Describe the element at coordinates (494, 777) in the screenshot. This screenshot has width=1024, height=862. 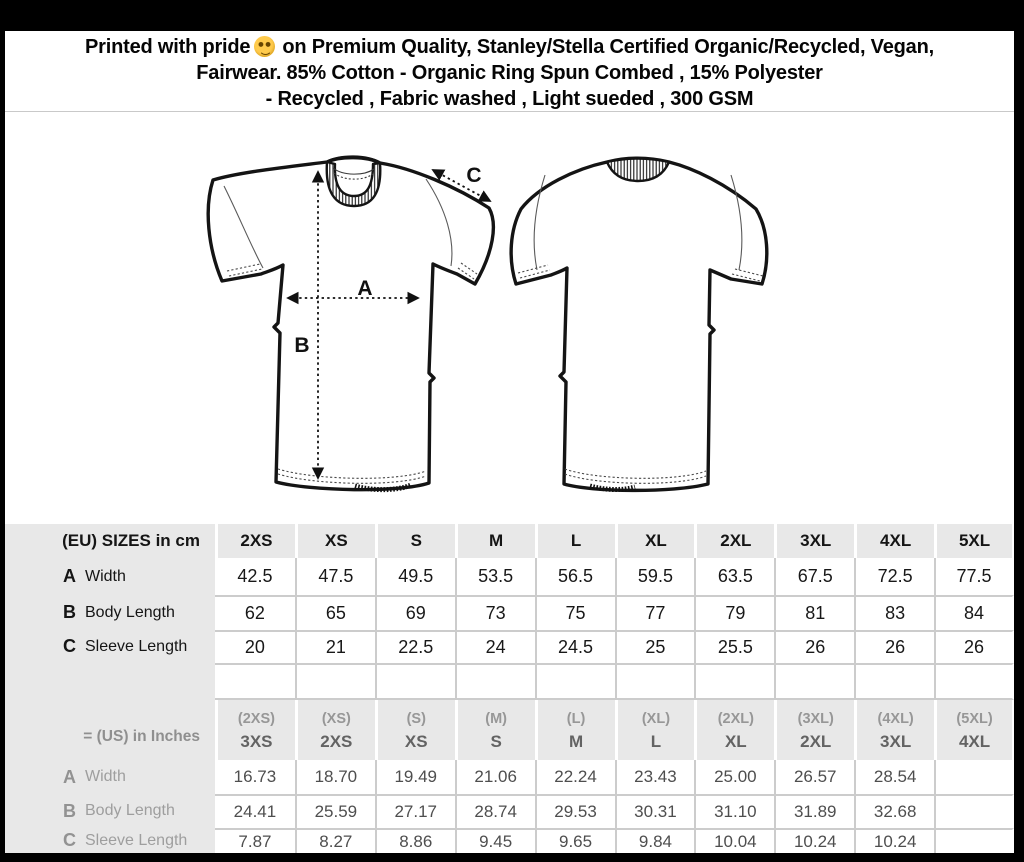
I see `us-value-cell: 21.06` at that location.